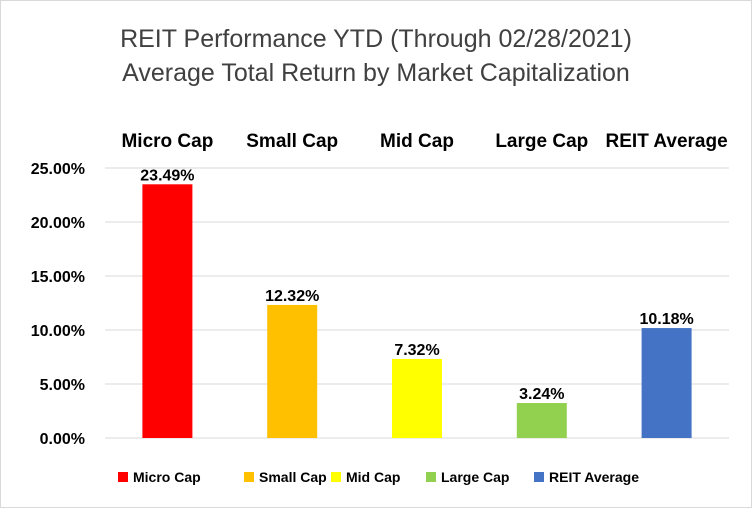 The height and width of the screenshot is (508, 752). What do you see at coordinates (62, 439) in the screenshot?
I see `y-tick-label: 0.00%` at bounding box center [62, 439].